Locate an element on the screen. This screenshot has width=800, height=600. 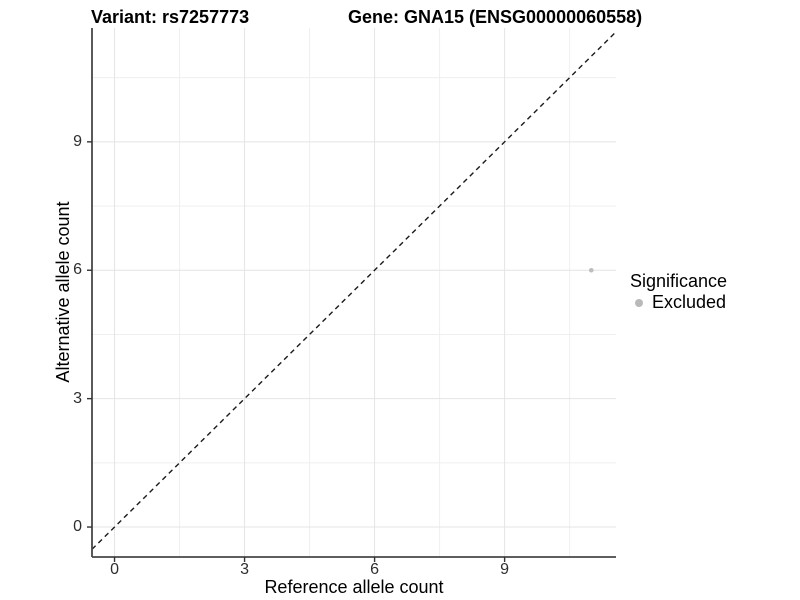
x-axis-title: Reference allele count is located at coordinates (354, 587).